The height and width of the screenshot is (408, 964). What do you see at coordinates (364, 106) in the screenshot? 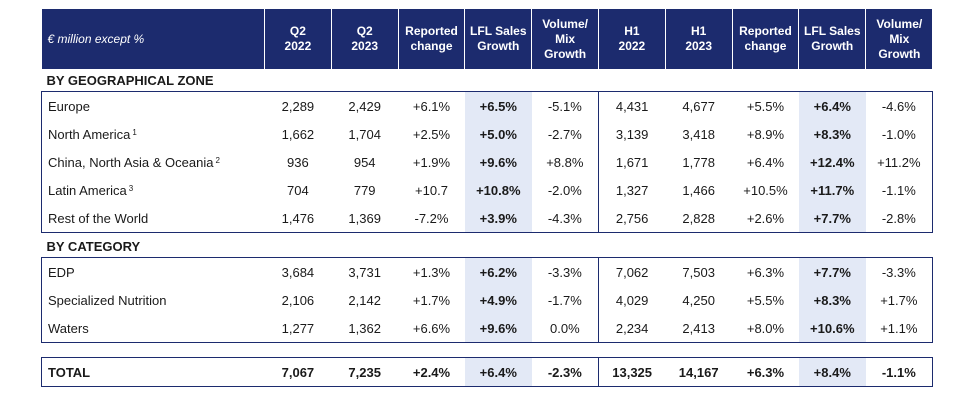
I see `table-cell: 2,429` at bounding box center [364, 106].